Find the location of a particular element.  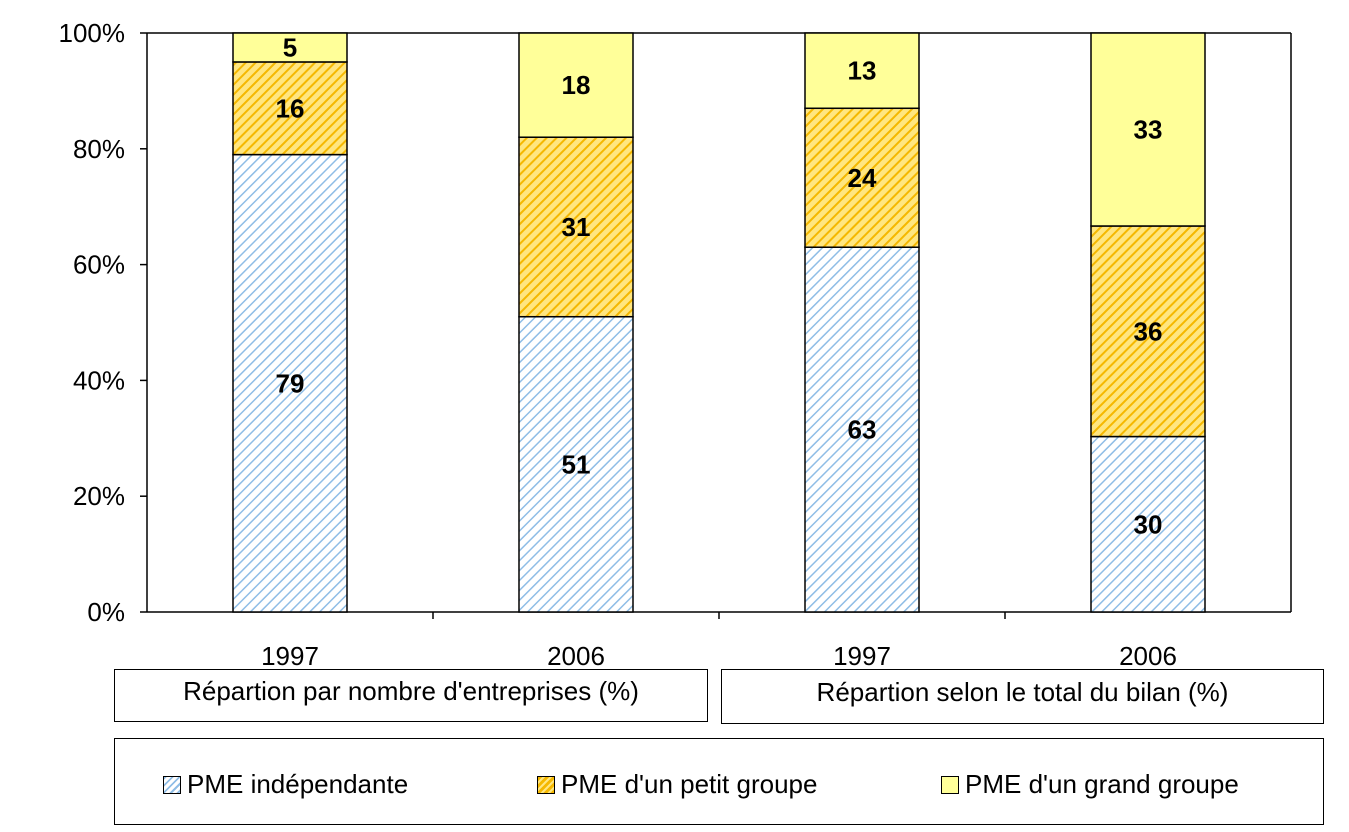

y-tick-label: 100% is located at coordinates (92, 33).